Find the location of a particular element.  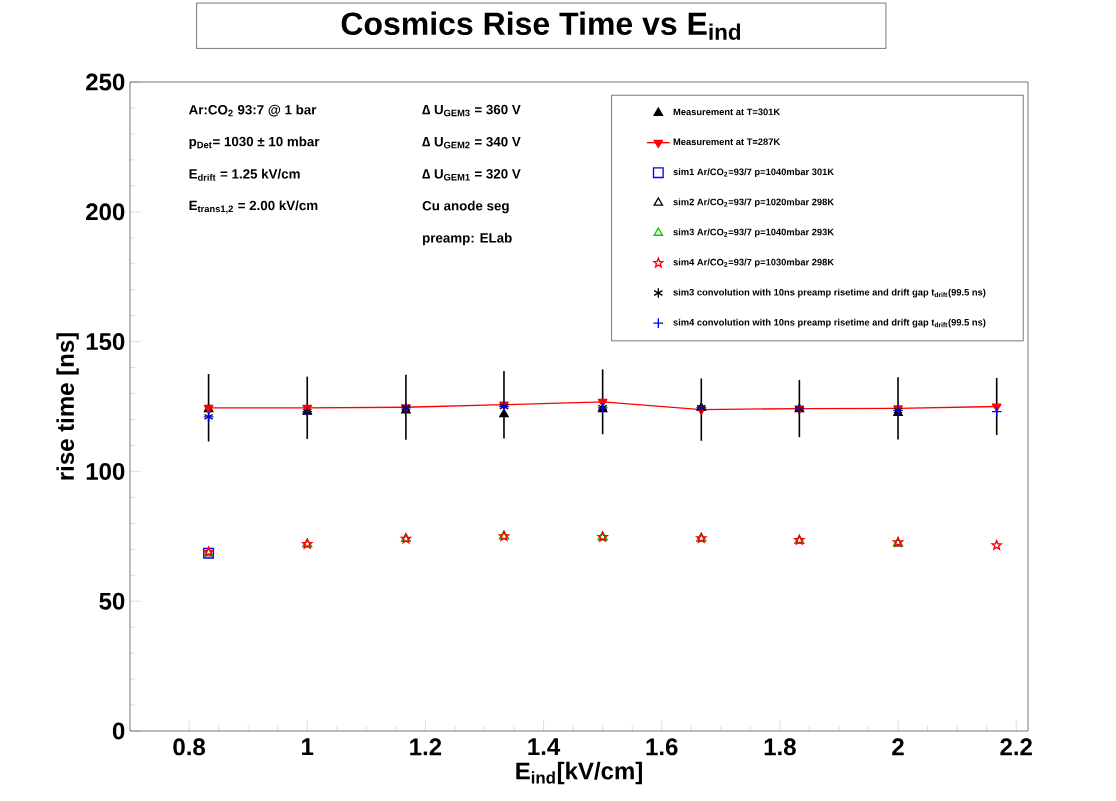

legend-label: sim3 convolution with 10ns preamp risetime and drift gap t$_{drift}$(99.5 ns) is located at coordinates (829, 293).